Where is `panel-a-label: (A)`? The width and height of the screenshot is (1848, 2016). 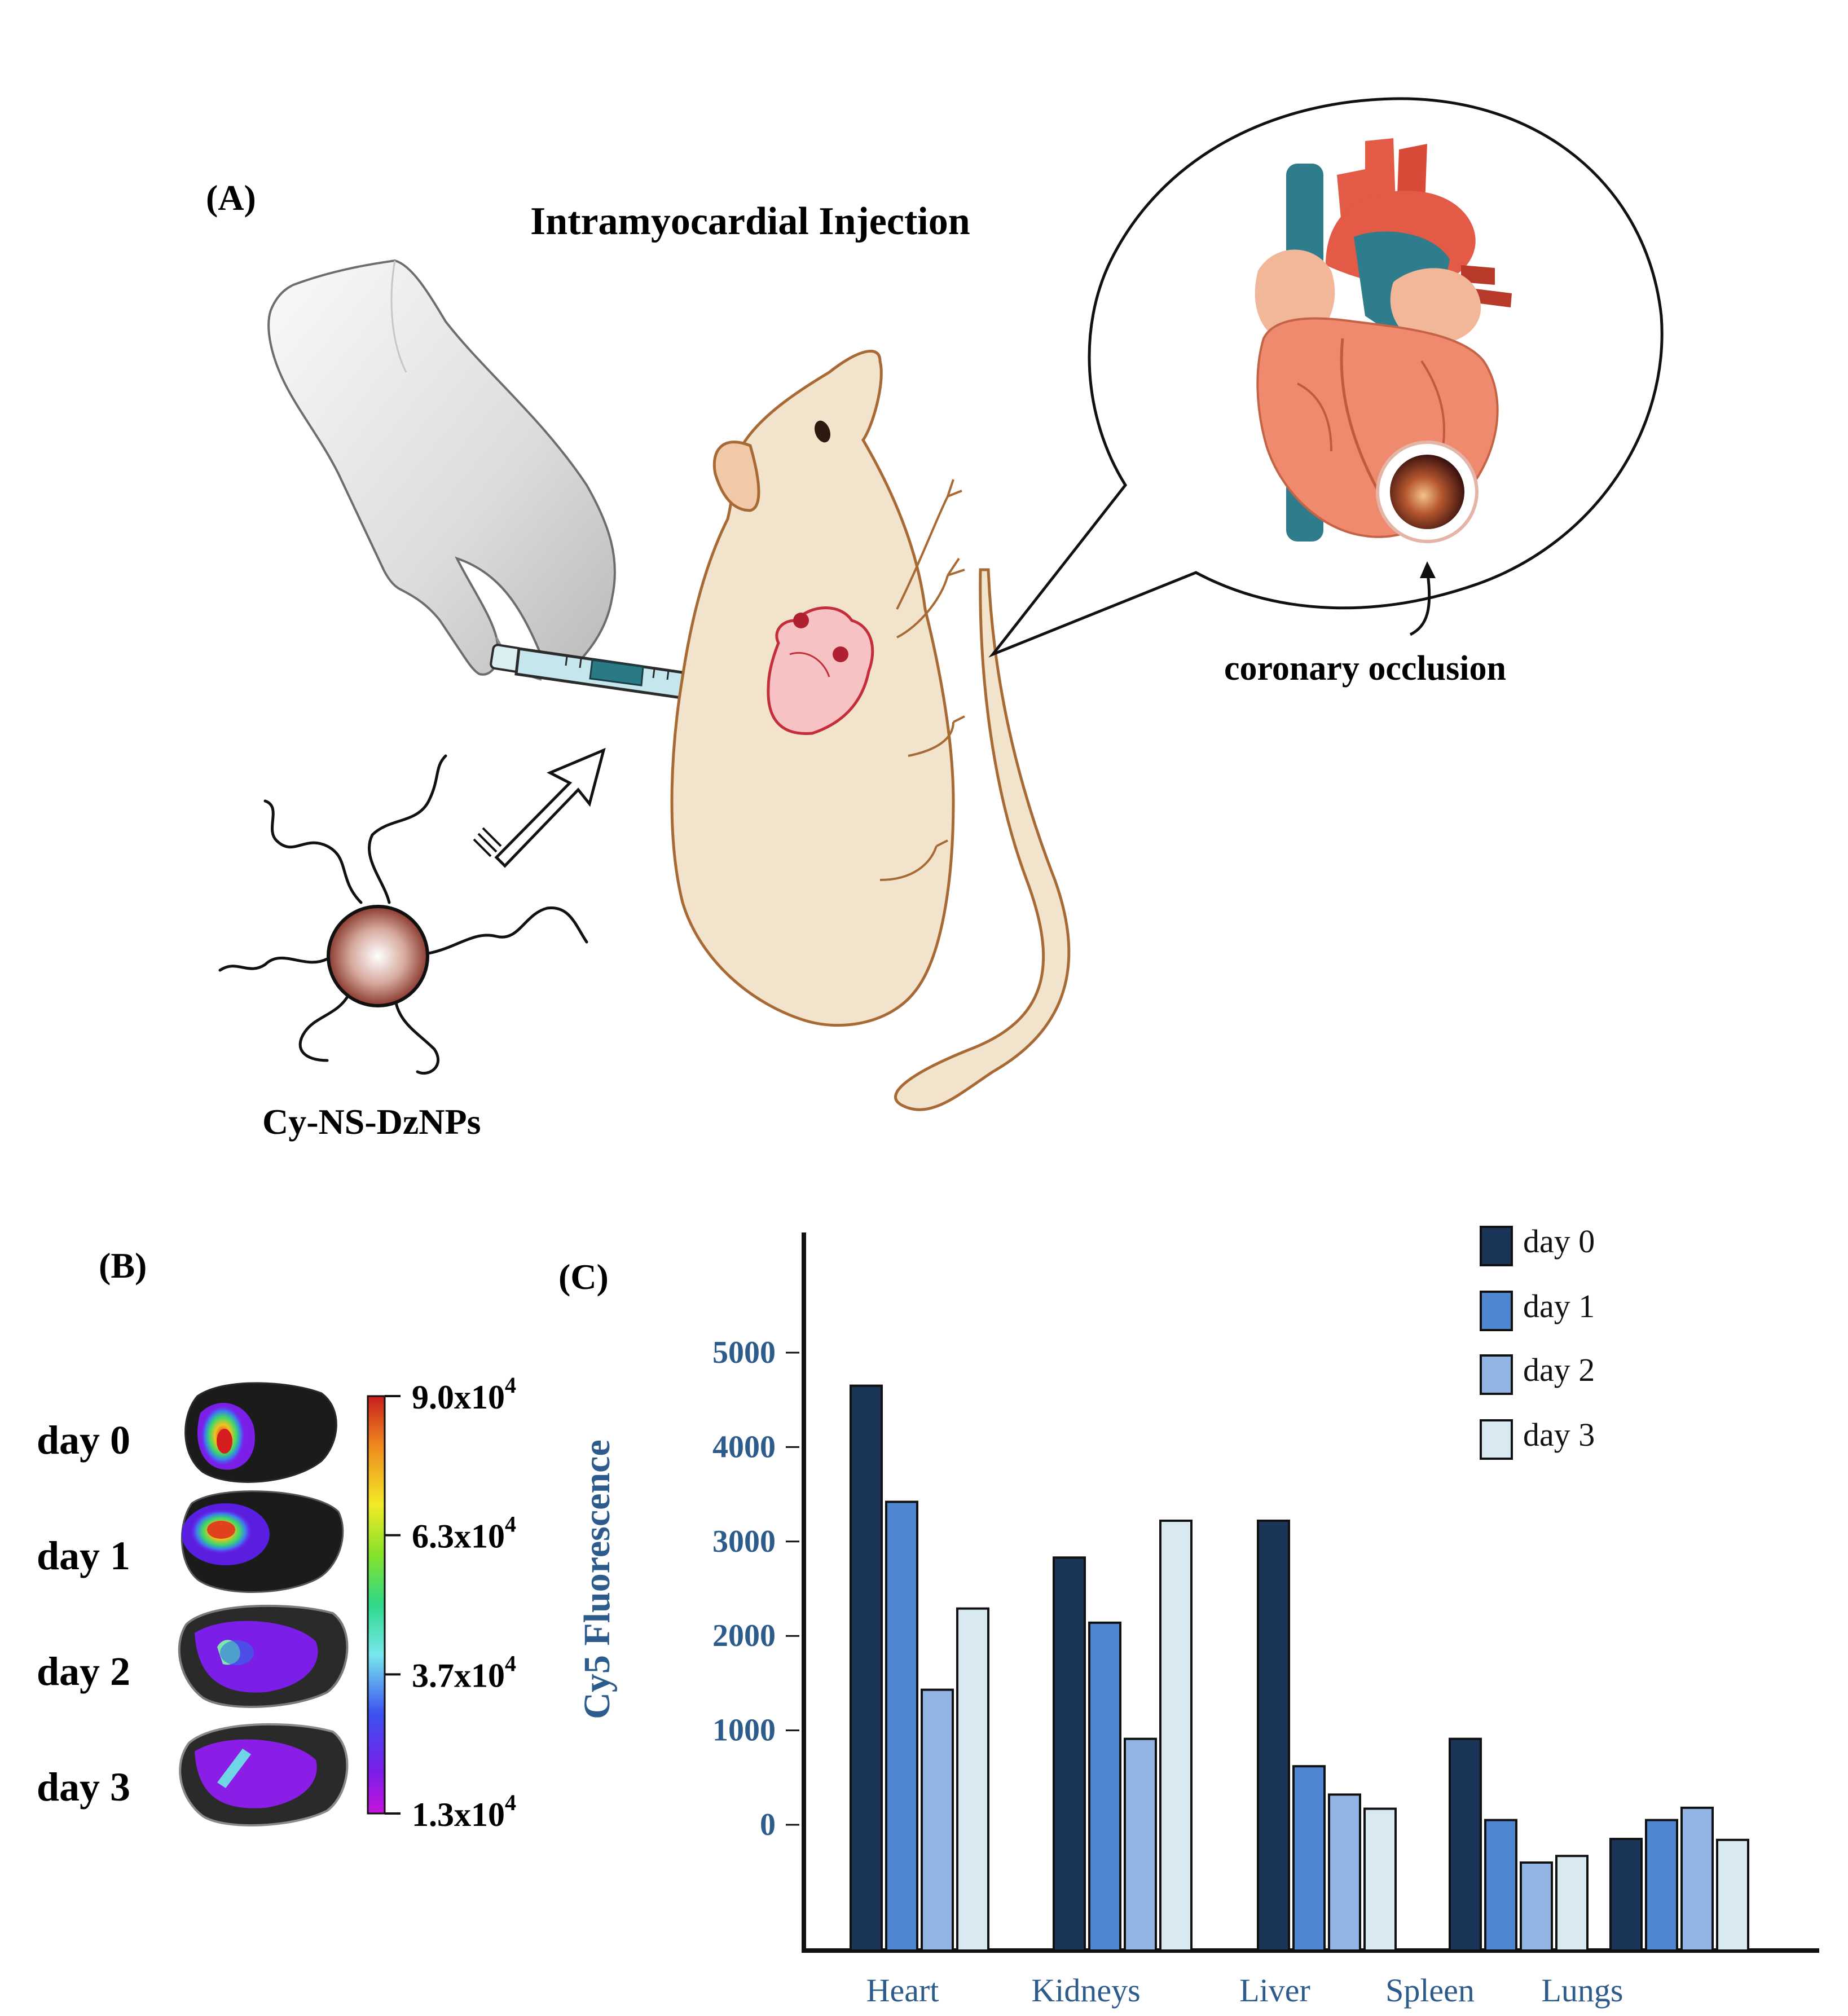 panel-a-label: (A) is located at coordinates (231, 198).